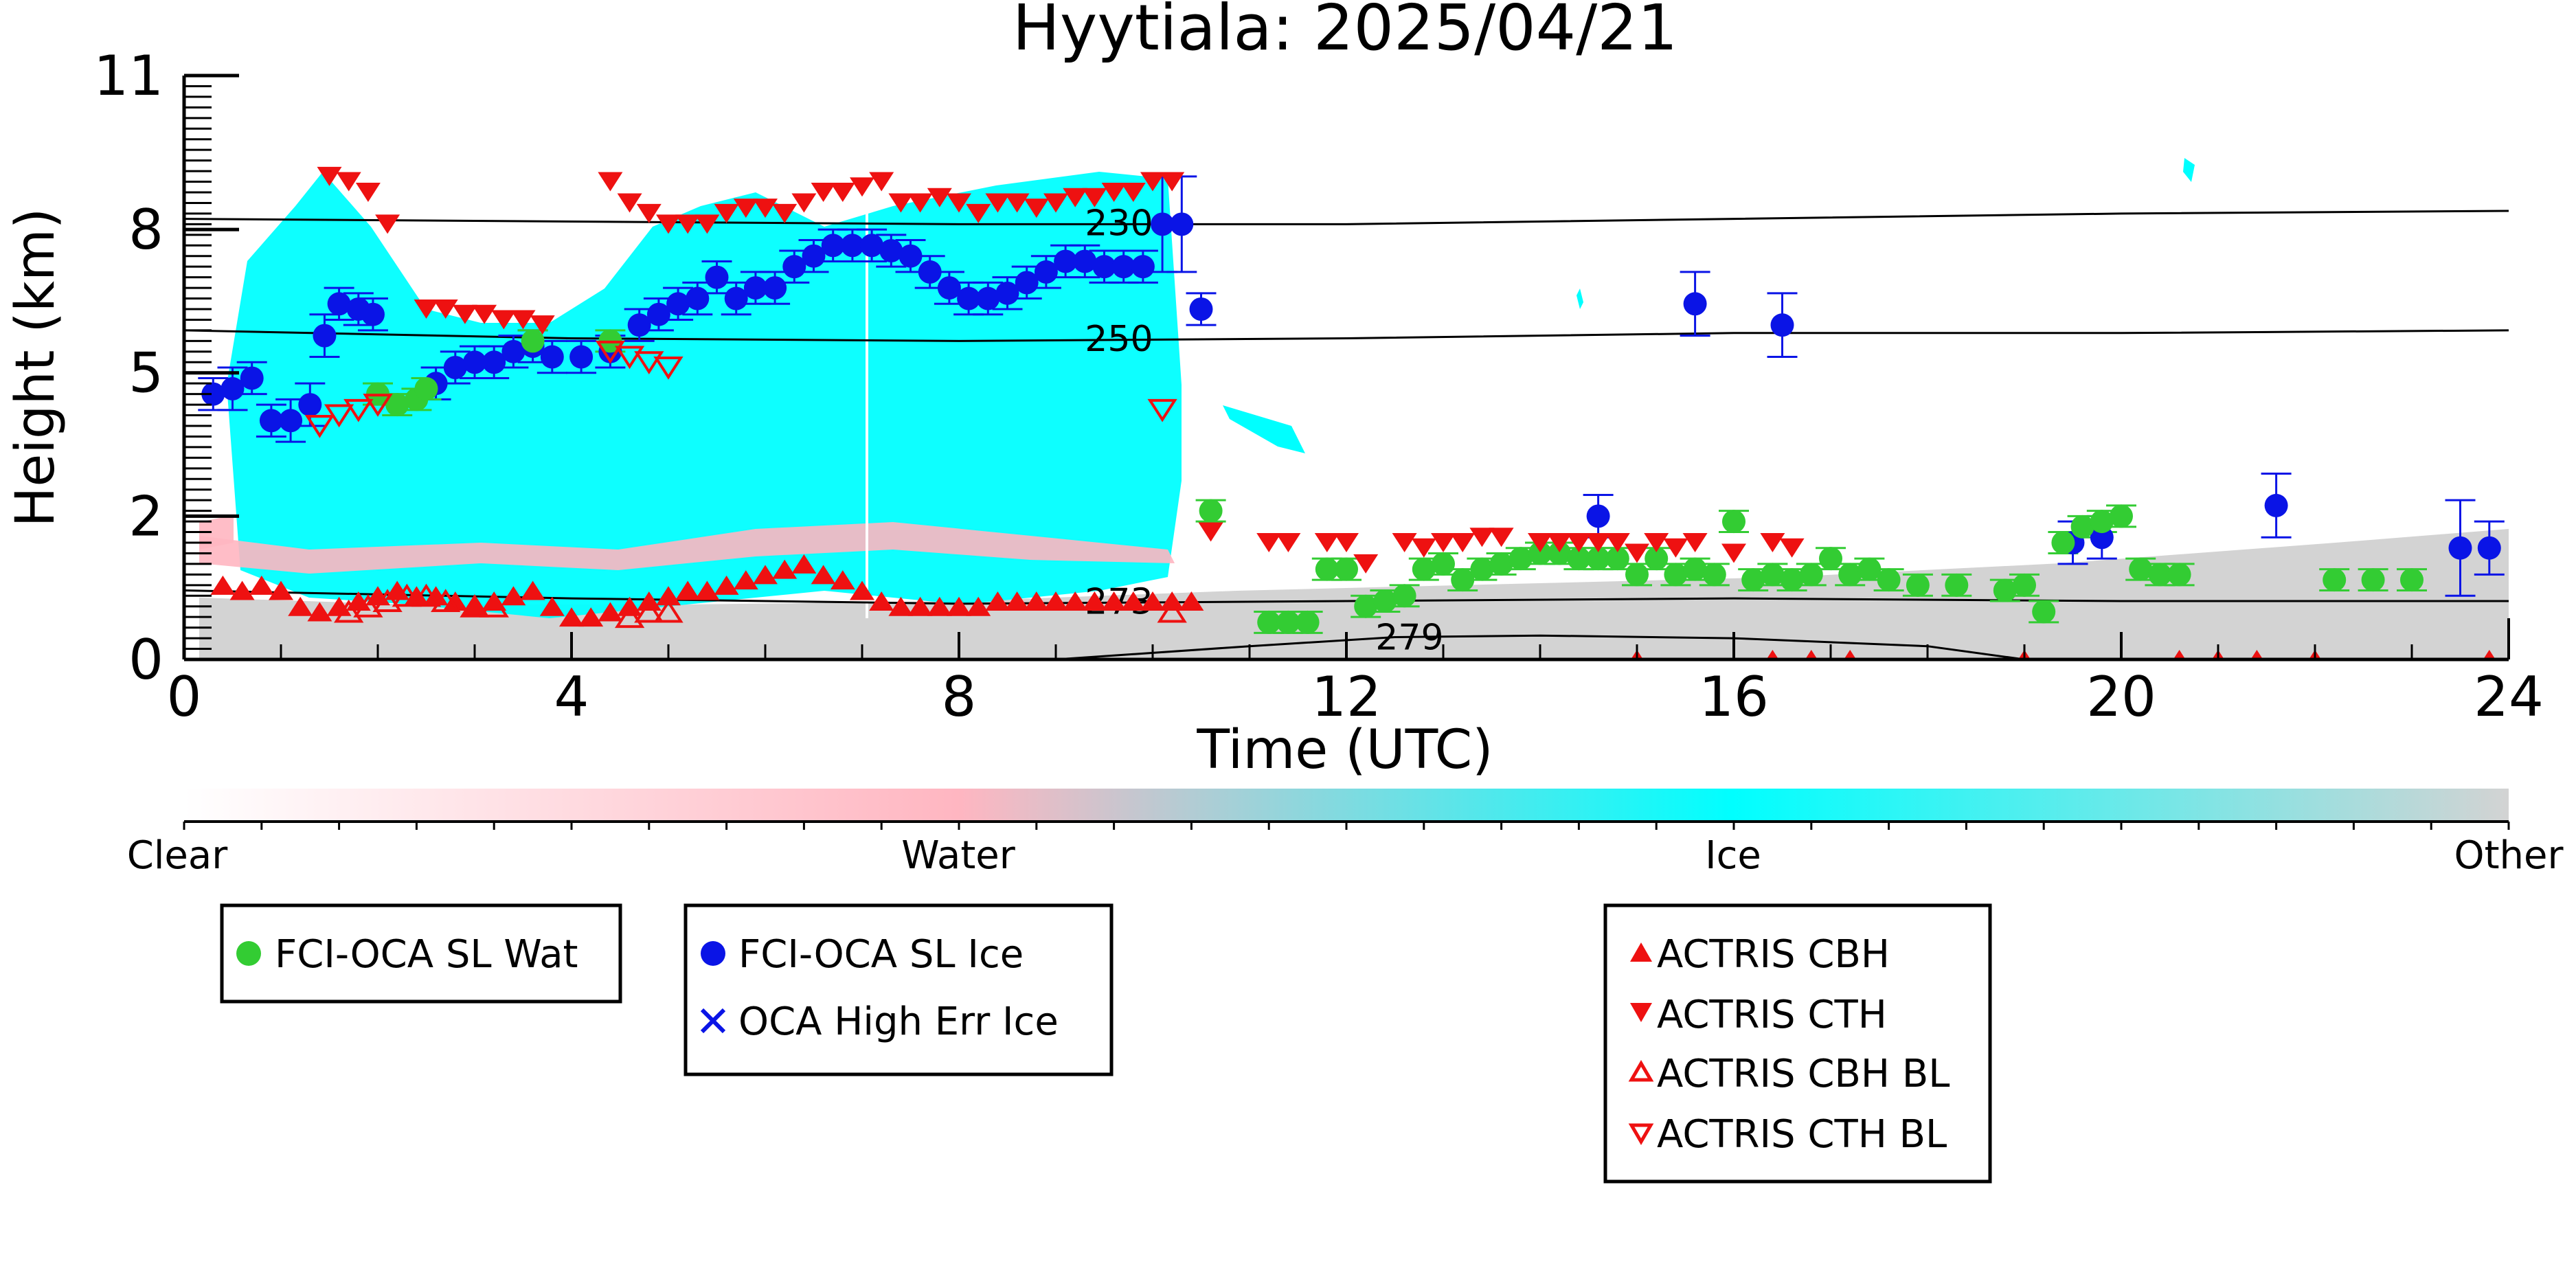 The width and height of the screenshot is (2576, 1288). Describe the element at coordinates (1734, 697) in the screenshot. I see `x-tick-label: 16` at that location.